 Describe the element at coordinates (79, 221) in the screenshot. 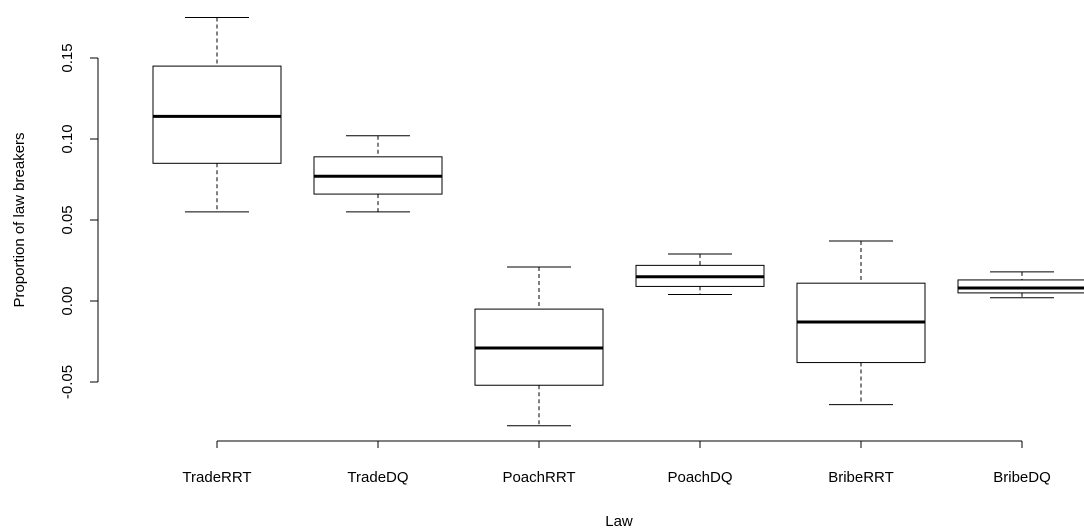

I see `y-axis: -0.05 0.00 0.05 0.10 0.15` at that location.